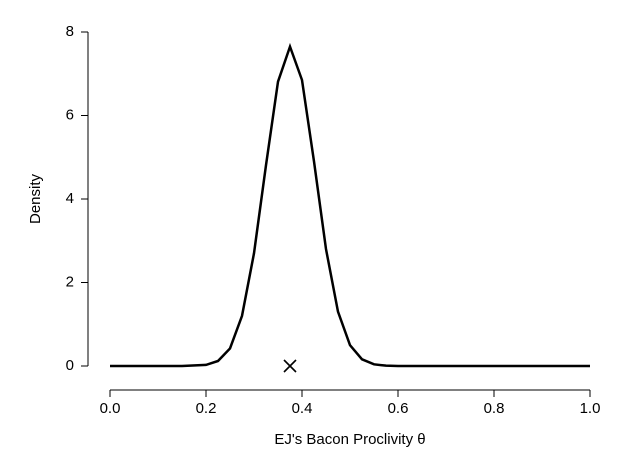  Describe the element at coordinates (398, 408) in the screenshot. I see `x-tick-label: 0.6` at that location.